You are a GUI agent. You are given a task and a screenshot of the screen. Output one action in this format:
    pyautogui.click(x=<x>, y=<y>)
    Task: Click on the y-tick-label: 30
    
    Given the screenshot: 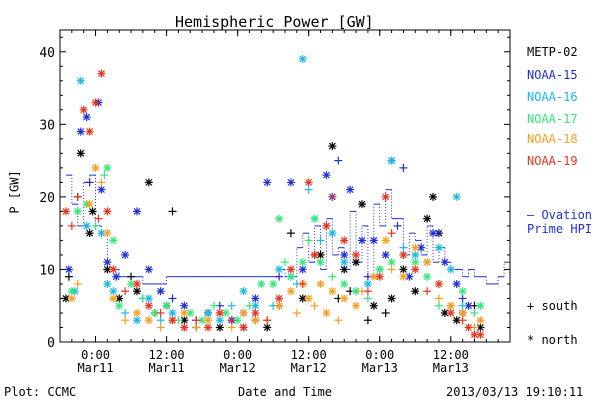 What is the action you would take?
    pyautogui.click(x=47, y=125)
    